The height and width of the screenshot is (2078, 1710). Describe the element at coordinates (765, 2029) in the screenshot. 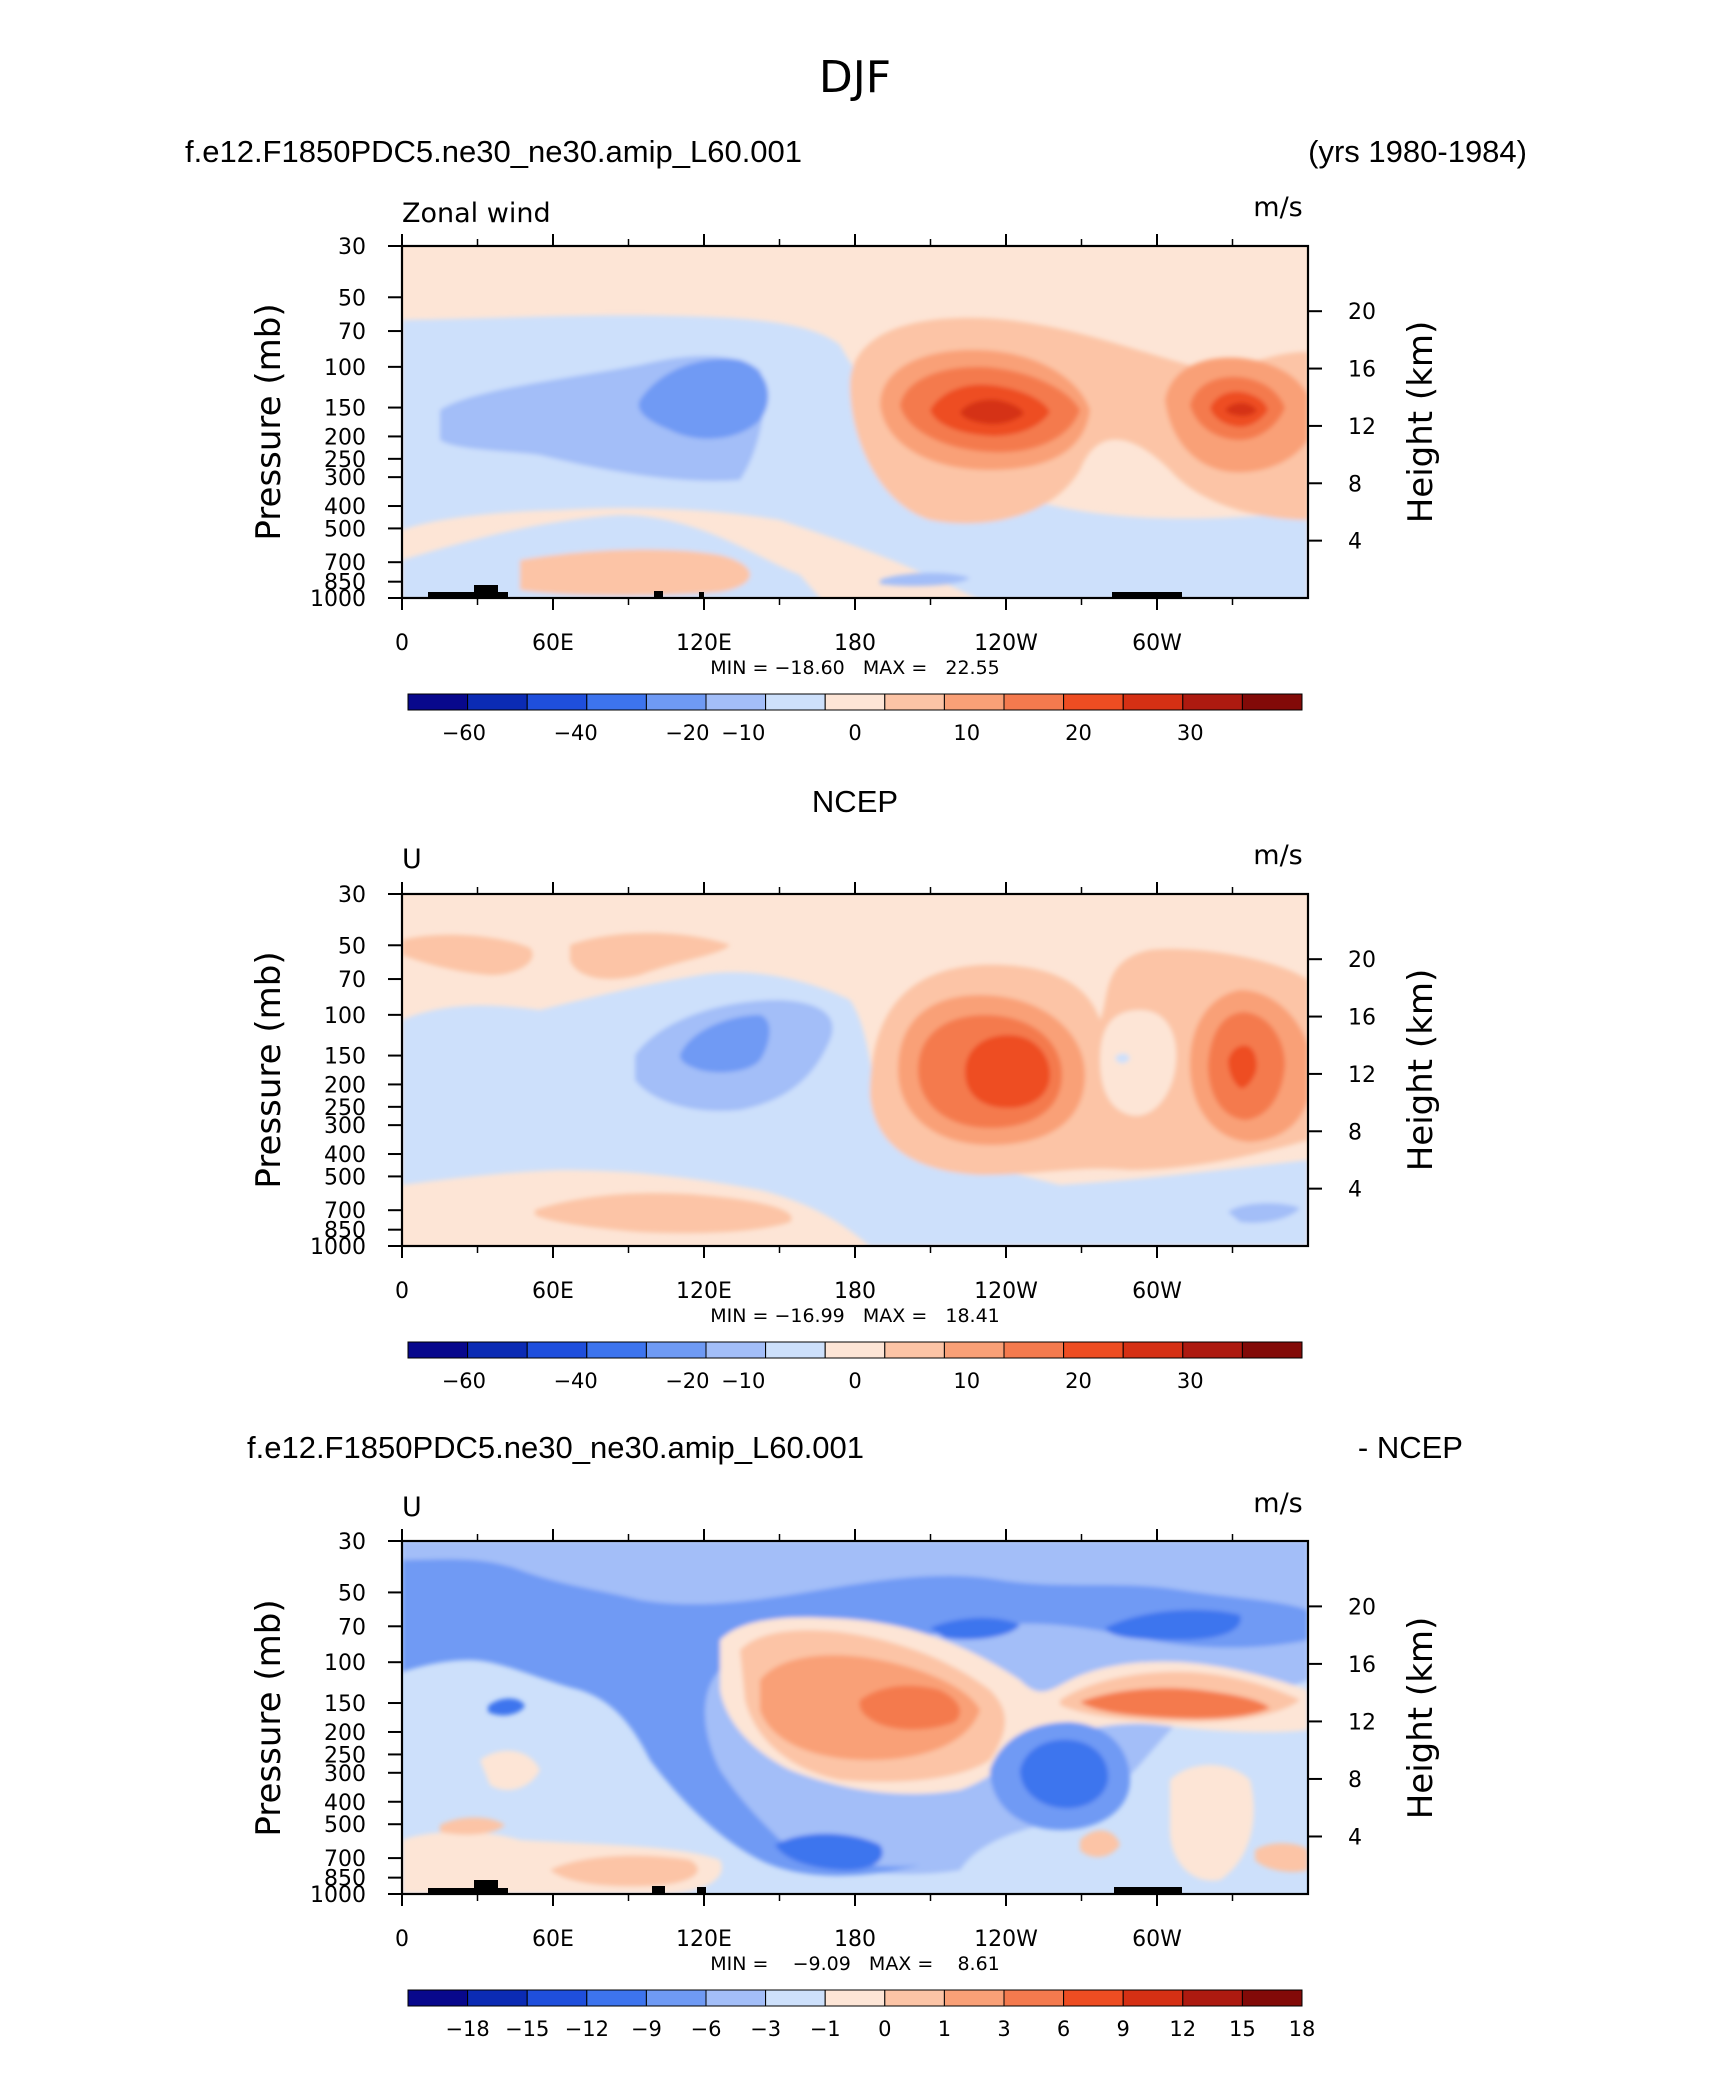

I see `colorbar-label: −3` at that location.